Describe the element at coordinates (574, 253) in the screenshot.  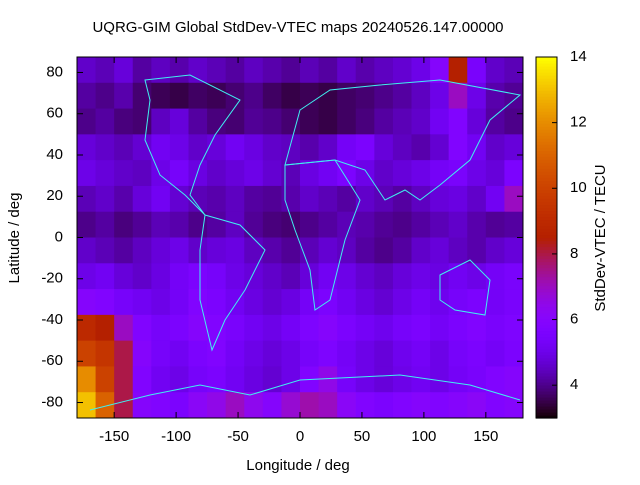
I see `colorbar-tick-label: 8` at that location.